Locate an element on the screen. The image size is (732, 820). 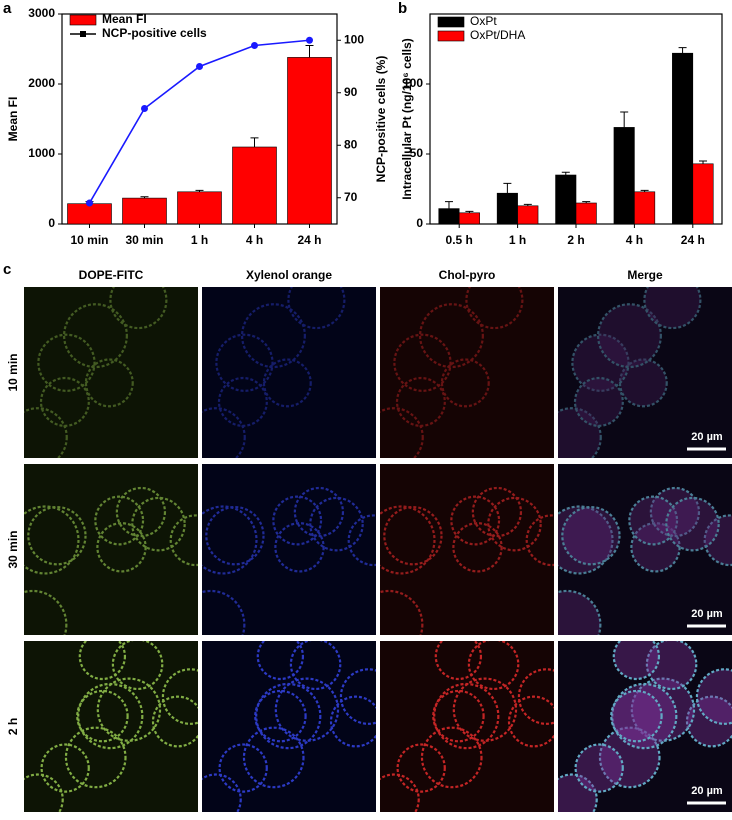
micrograph-background is located at coordinates (111, 372).